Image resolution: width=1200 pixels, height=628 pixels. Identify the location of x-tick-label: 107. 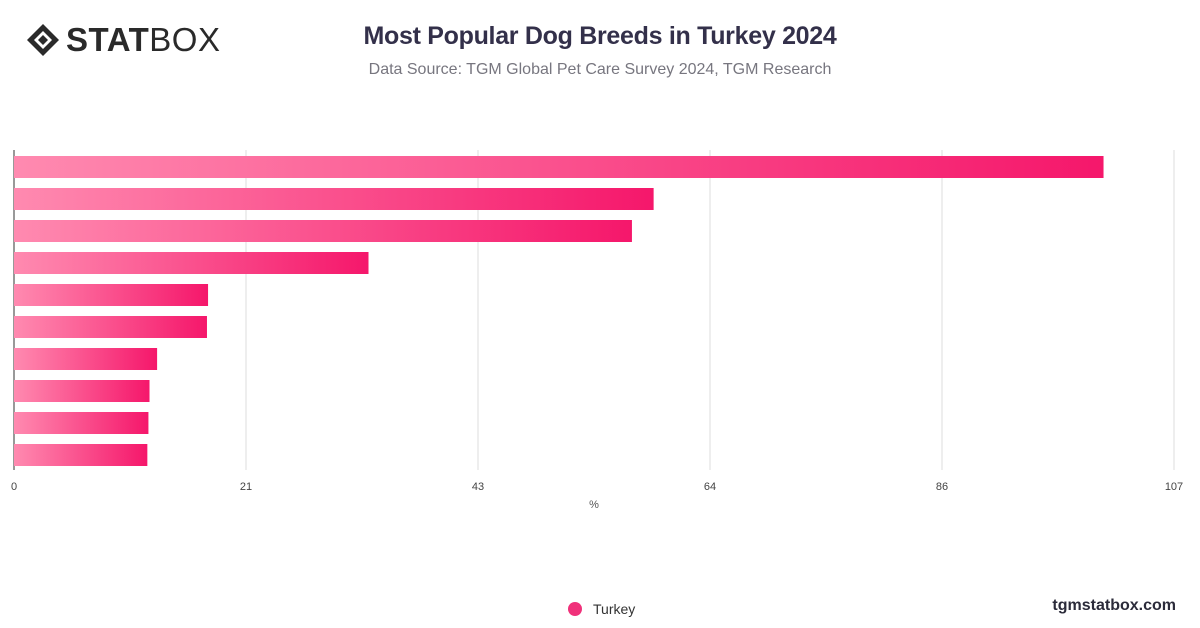
(1174, 487).